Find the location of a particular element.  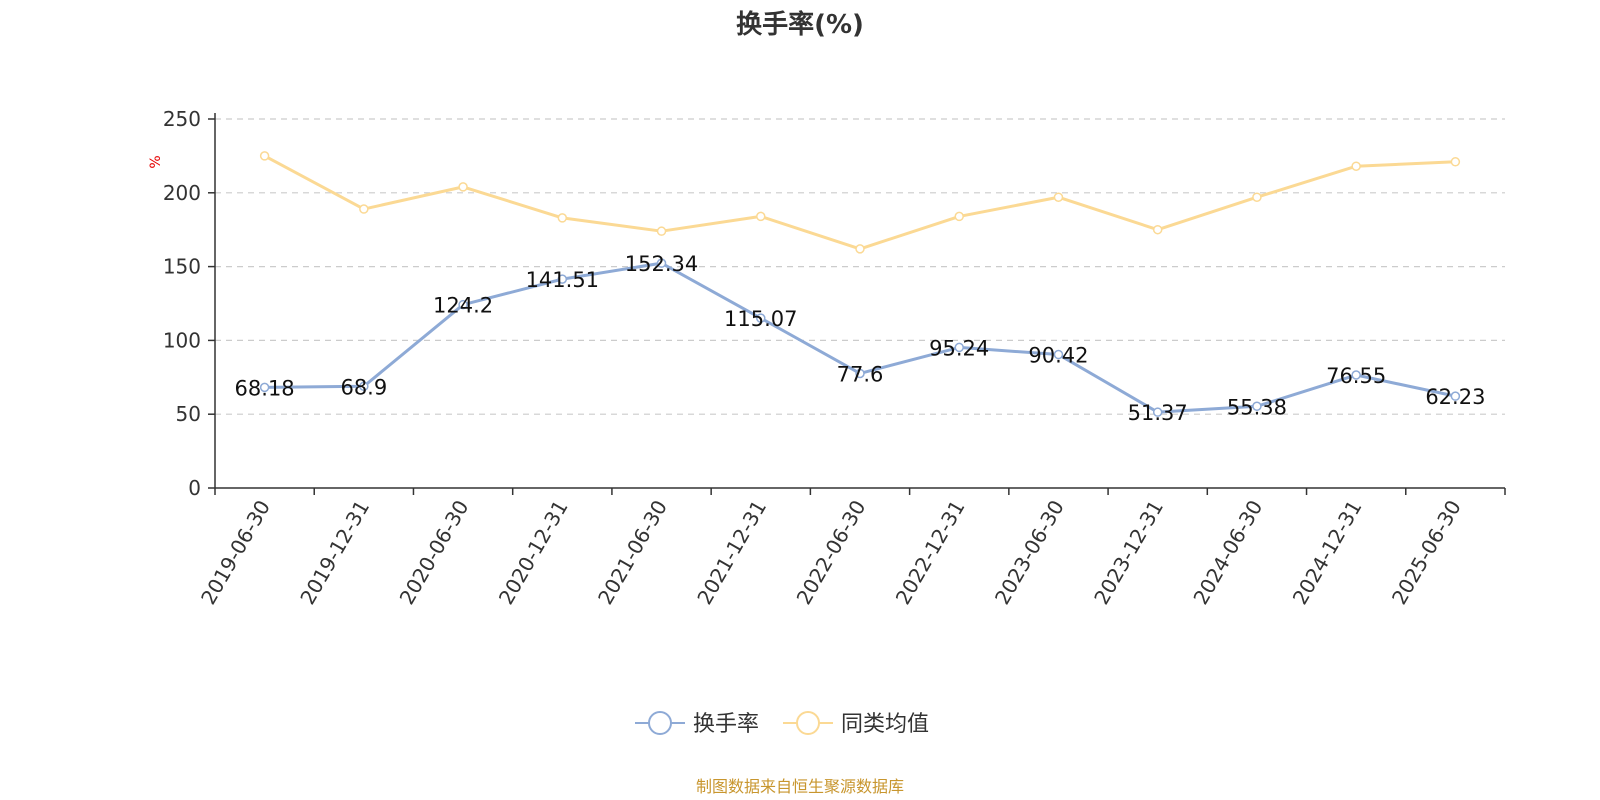

data-label: 51.37 is located at coordinates (1158, 413).